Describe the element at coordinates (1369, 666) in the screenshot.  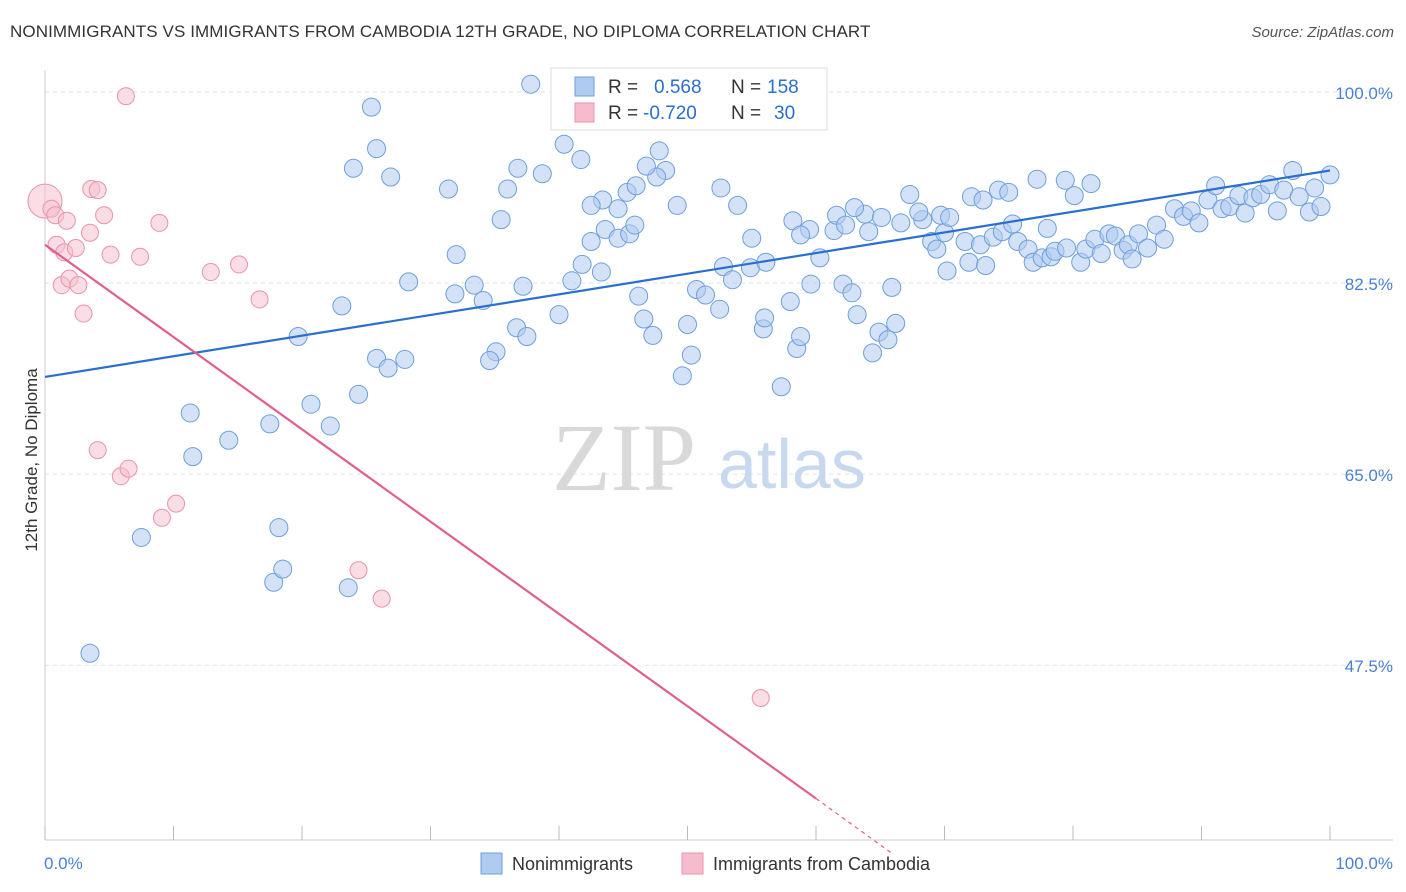
I see `y-tick-label-0: 47.5%` at that location.